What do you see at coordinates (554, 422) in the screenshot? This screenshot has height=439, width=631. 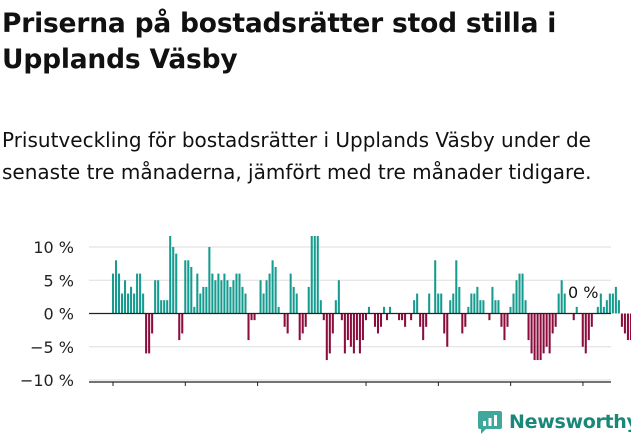 I see `brand: Newsworthy` at bounding box center [554, 422].